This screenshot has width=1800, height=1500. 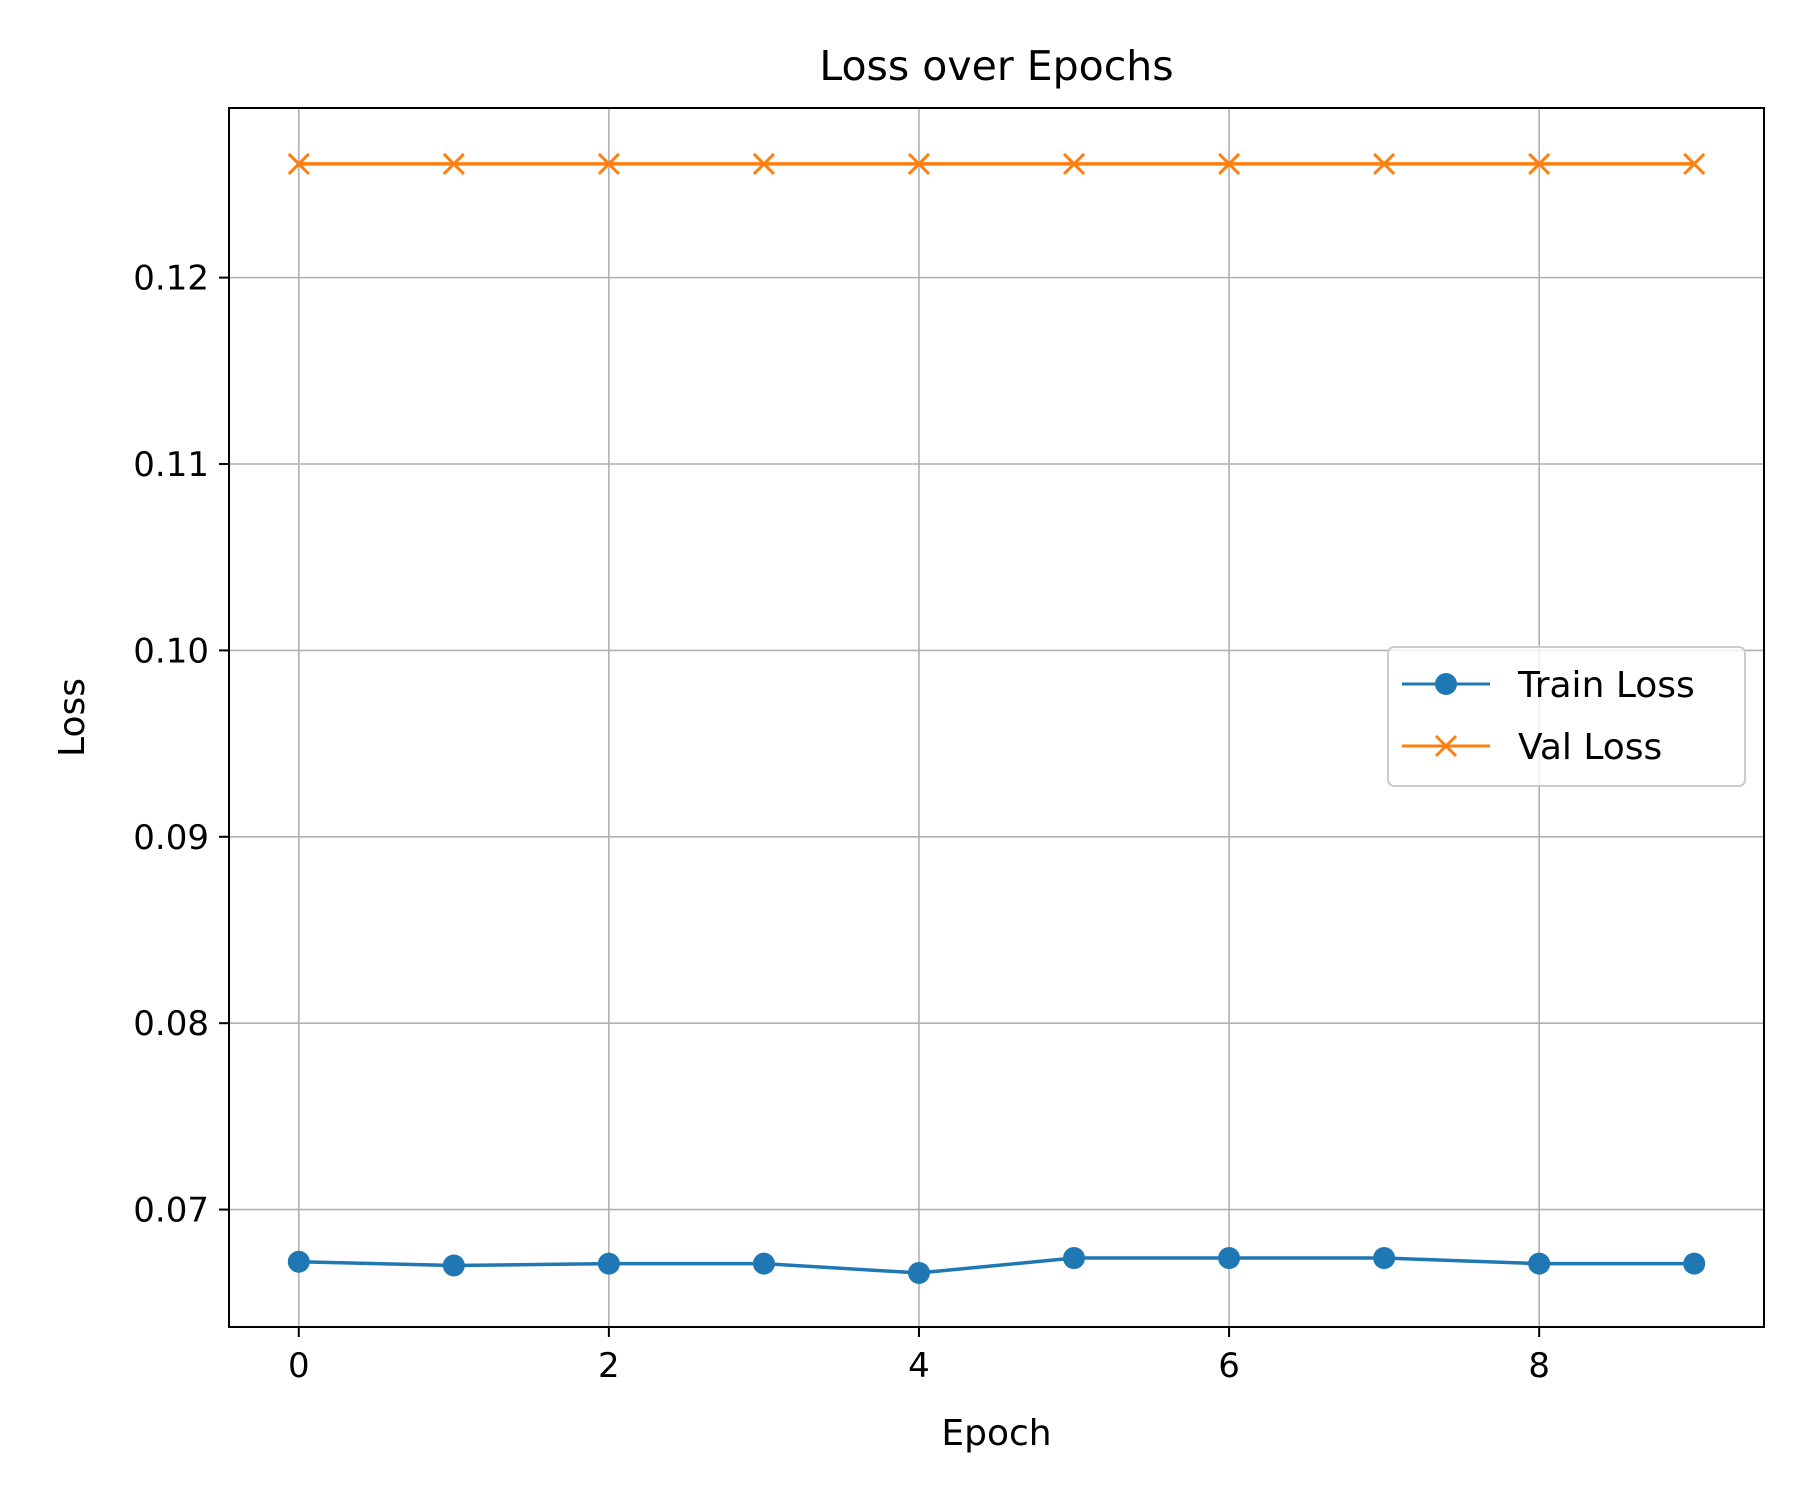 I want to click on x-axis-label: Epoch, so click(x=996, y=1433).